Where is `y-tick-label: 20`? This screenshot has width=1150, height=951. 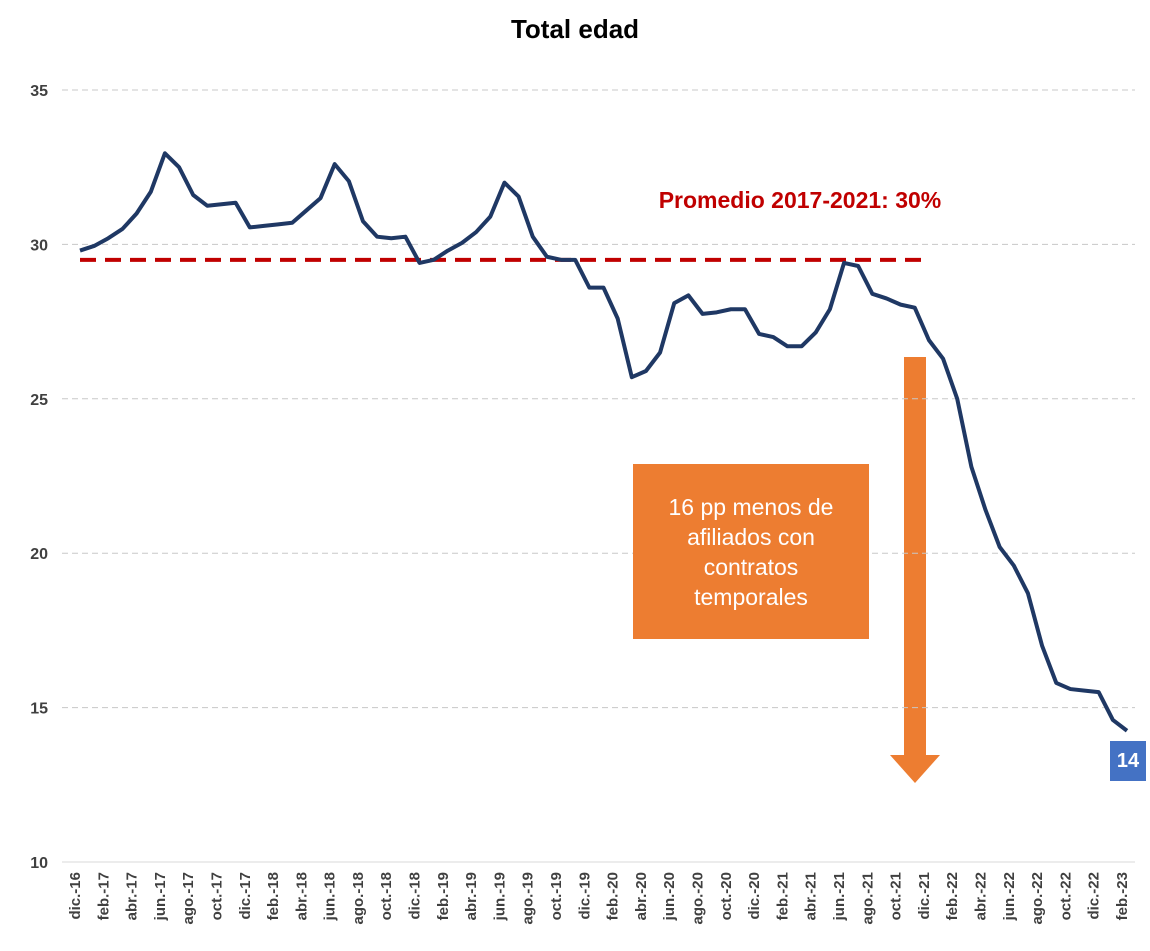
y-tick-label: 20 is located at coordinates (39, 554).